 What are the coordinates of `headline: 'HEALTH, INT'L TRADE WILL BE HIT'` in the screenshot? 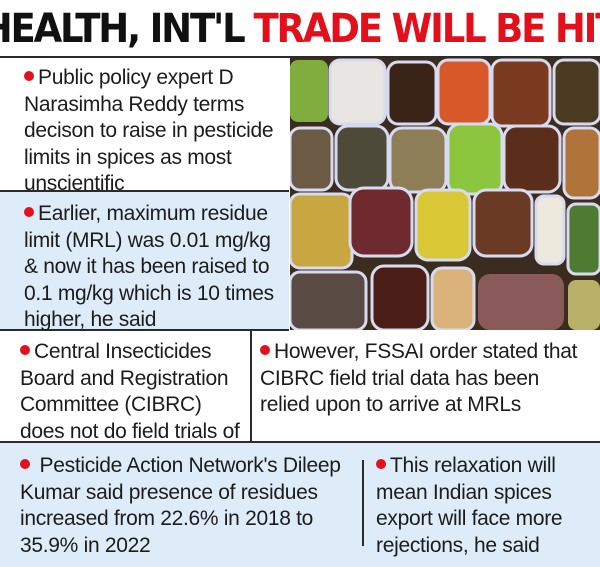 It's located at (300, 29).